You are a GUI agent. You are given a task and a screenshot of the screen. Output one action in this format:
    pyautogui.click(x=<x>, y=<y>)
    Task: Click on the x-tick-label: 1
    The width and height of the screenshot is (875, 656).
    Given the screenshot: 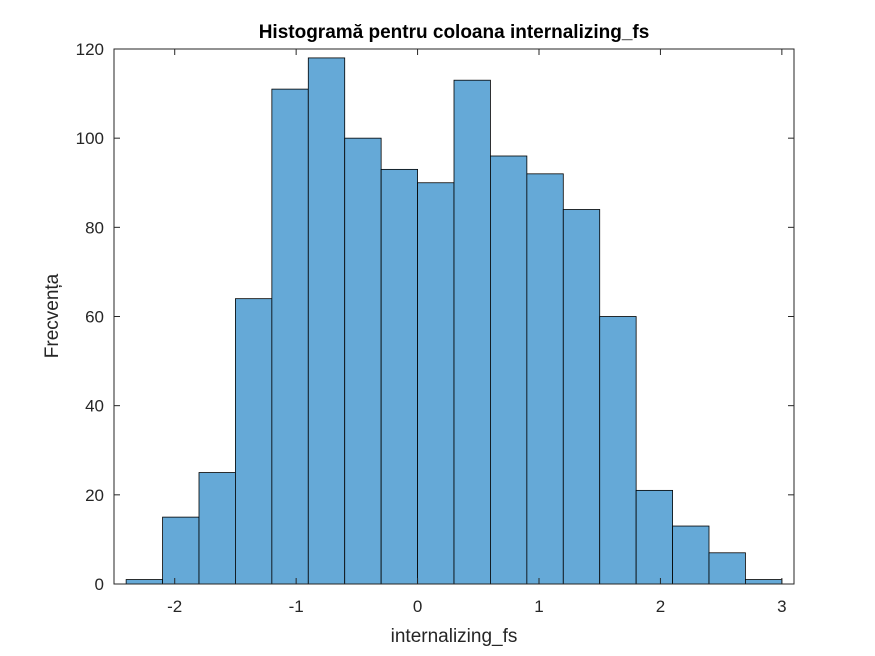 What is the action you would take?
    pyautogui.click(x=538, y=606)
    